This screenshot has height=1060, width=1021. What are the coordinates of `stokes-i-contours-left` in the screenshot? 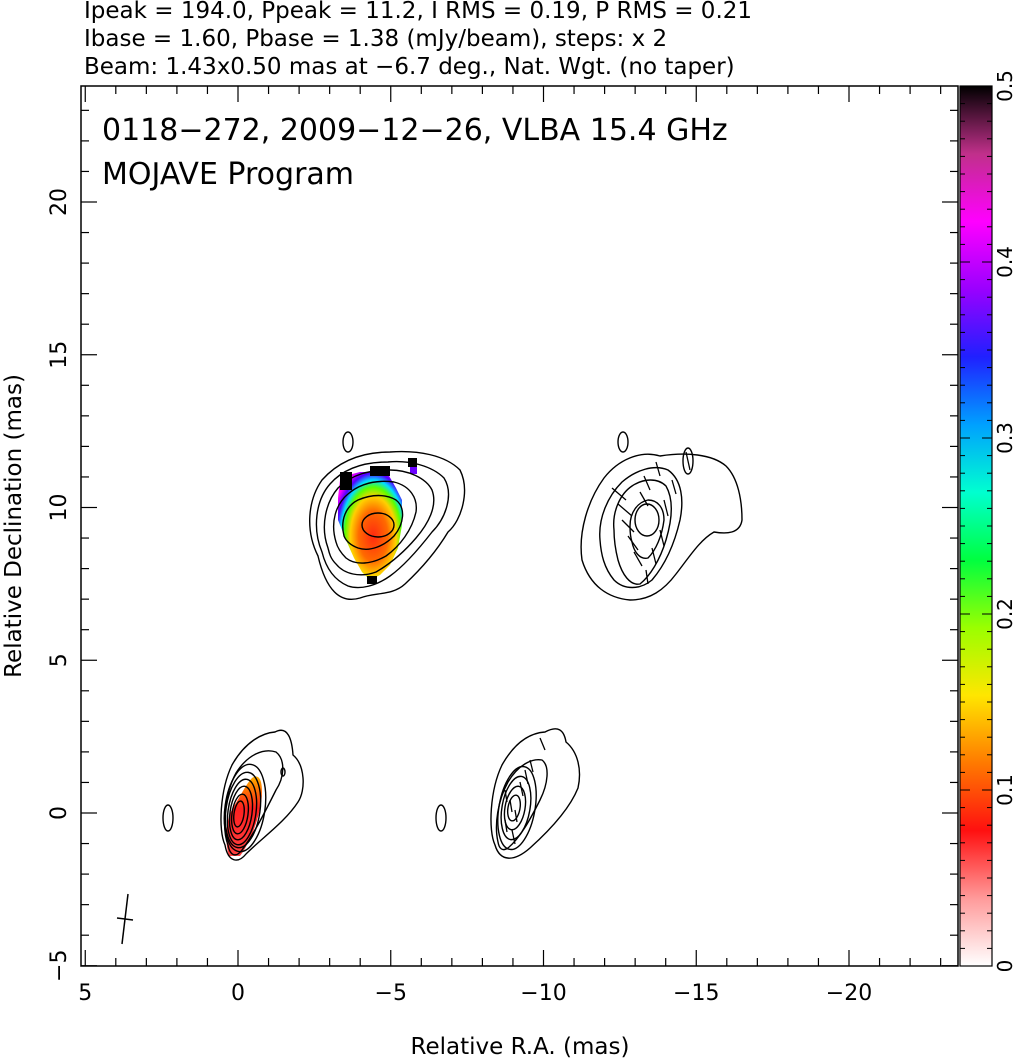 It's located at (314, 646).